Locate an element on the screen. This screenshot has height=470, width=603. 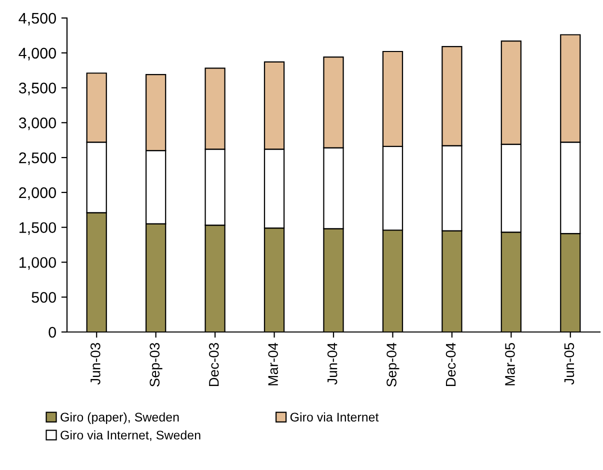
x-tick-label: Jun-04 is located at coordinates (332, 363).